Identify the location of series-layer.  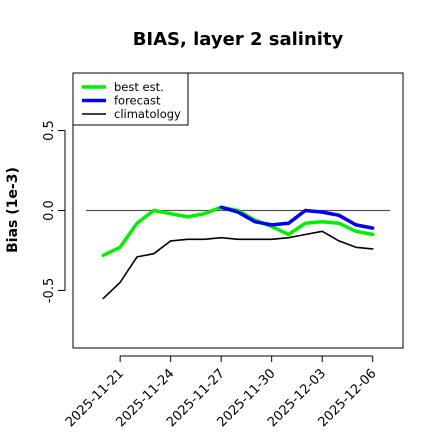
(238, 252).